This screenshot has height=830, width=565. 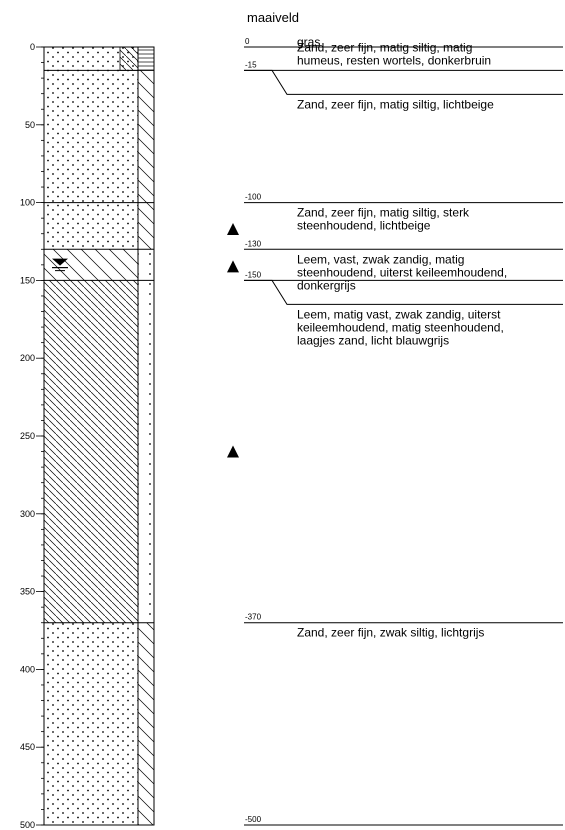 I want to click on tick-label: 50, so click(x=30, y=125).